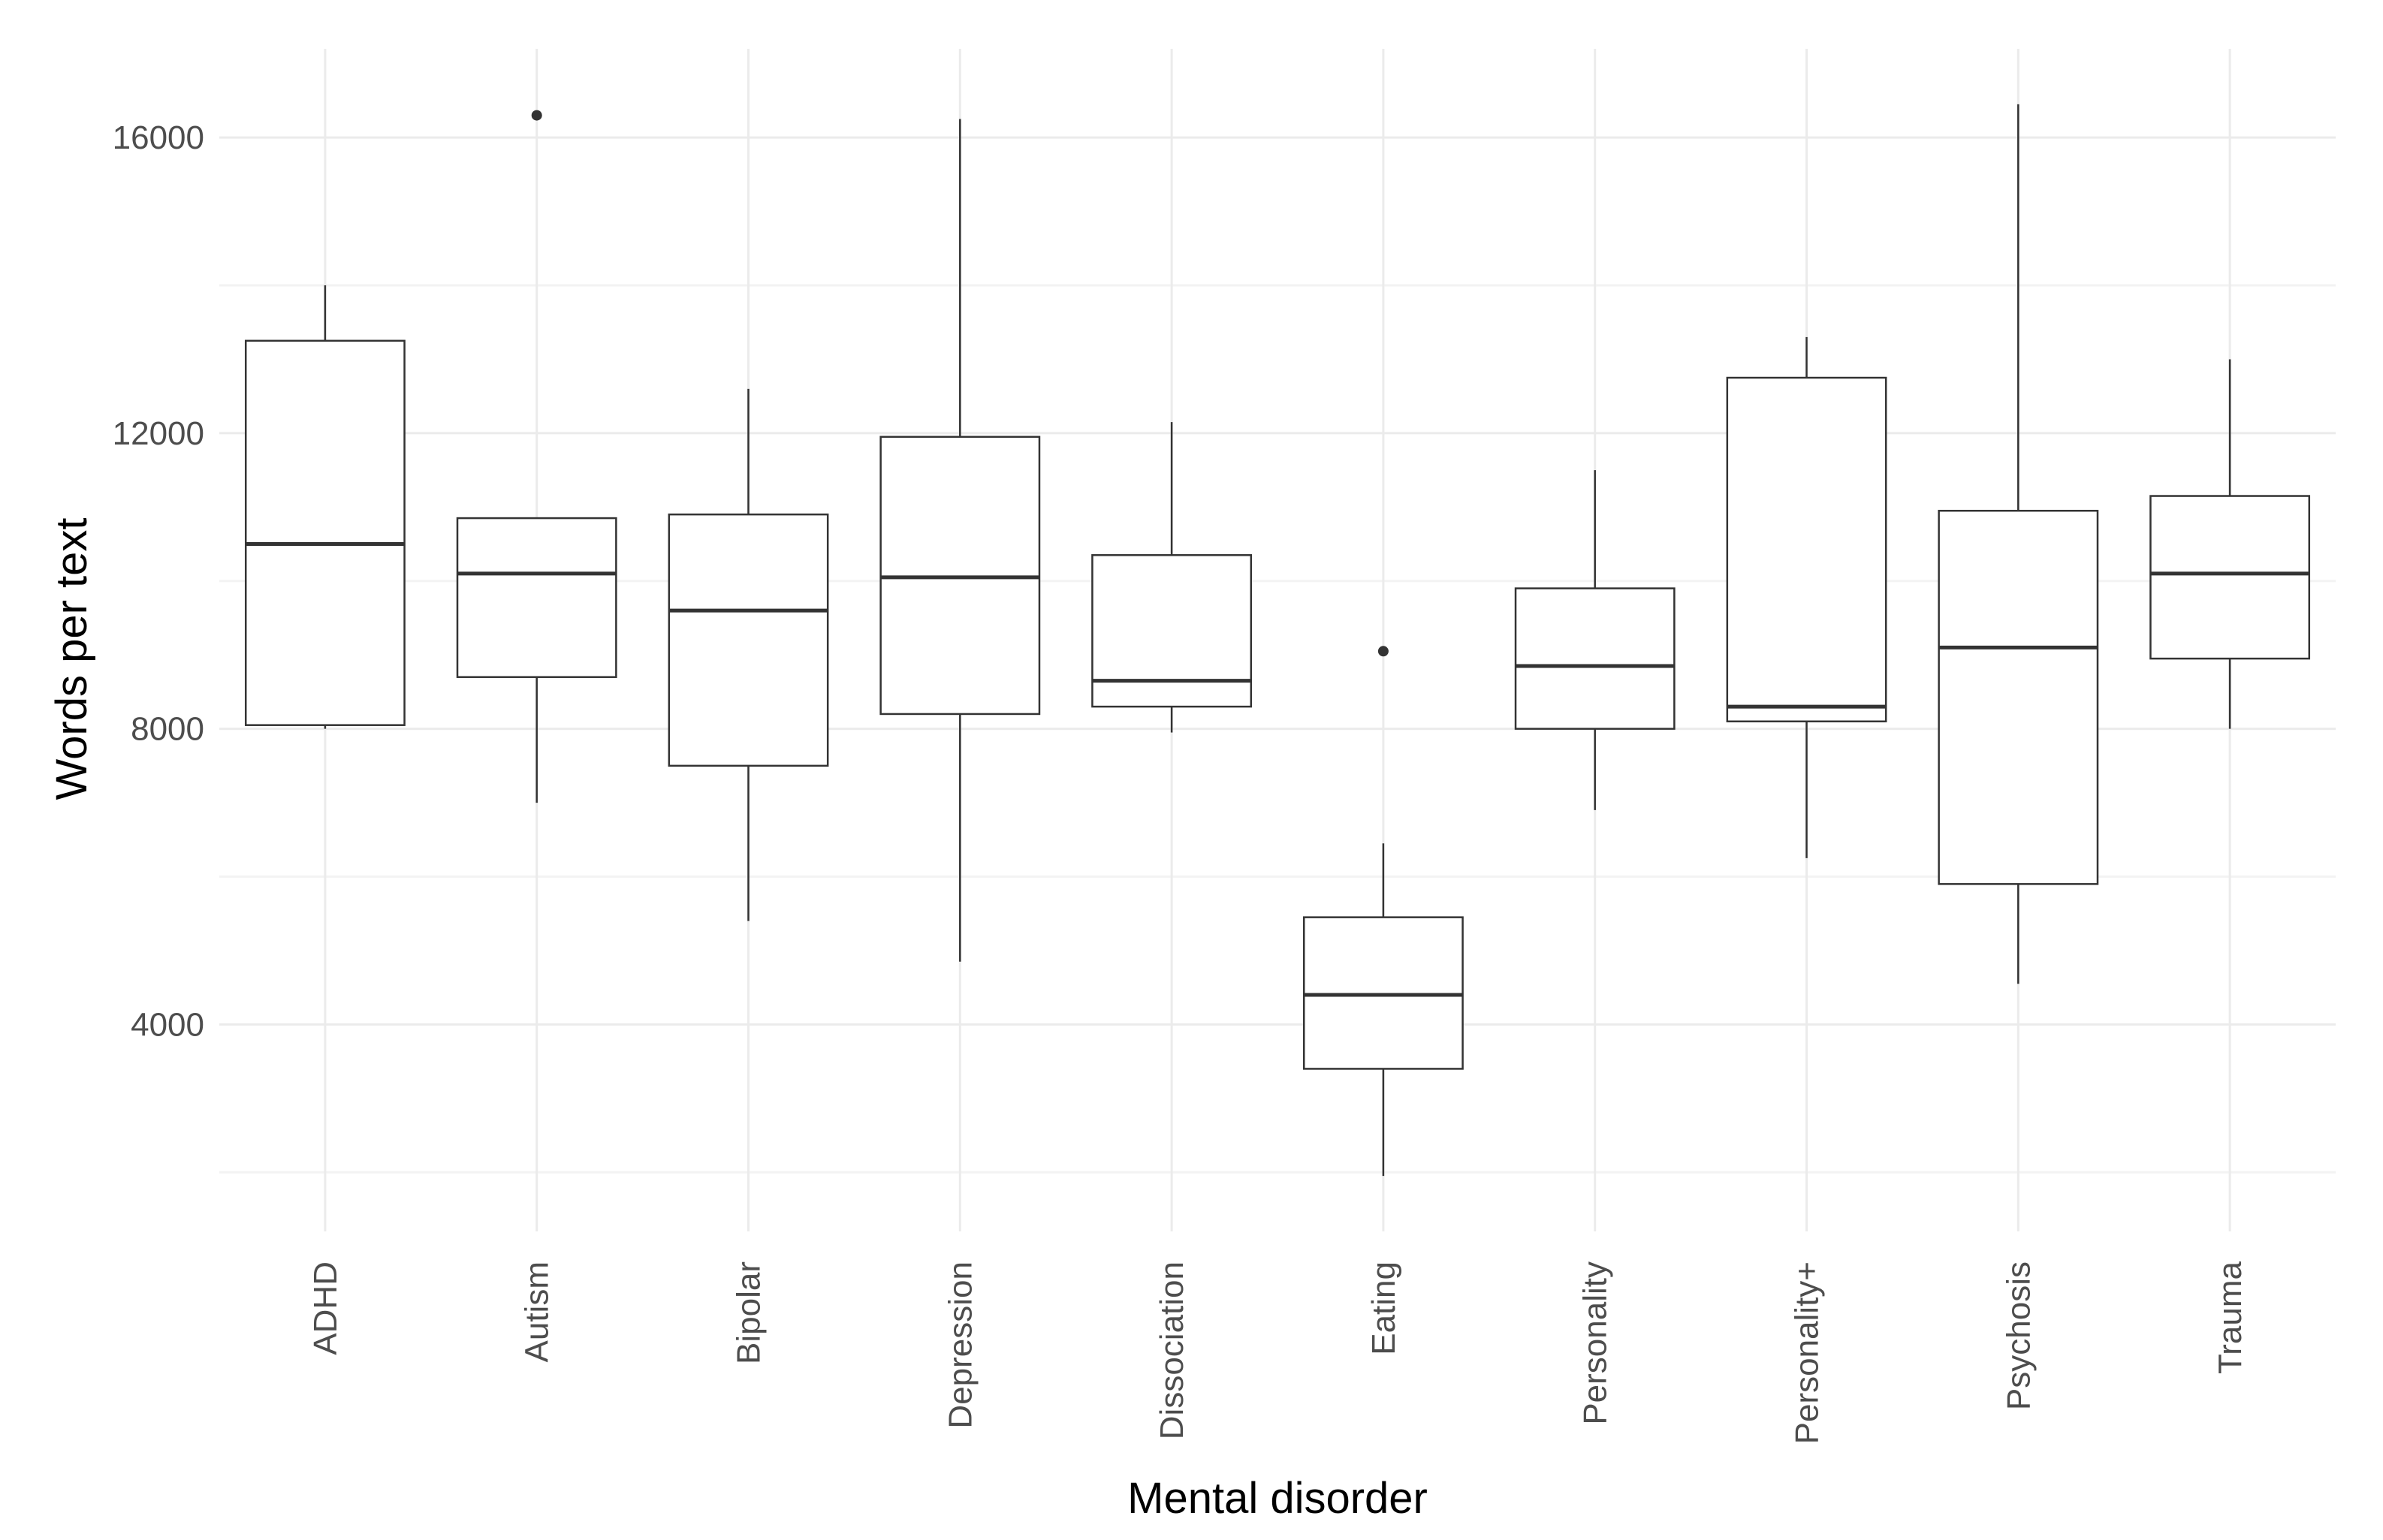 This screenshot has height=1540, width=2383. I want to click on box-bipolar, so click(748, 654).